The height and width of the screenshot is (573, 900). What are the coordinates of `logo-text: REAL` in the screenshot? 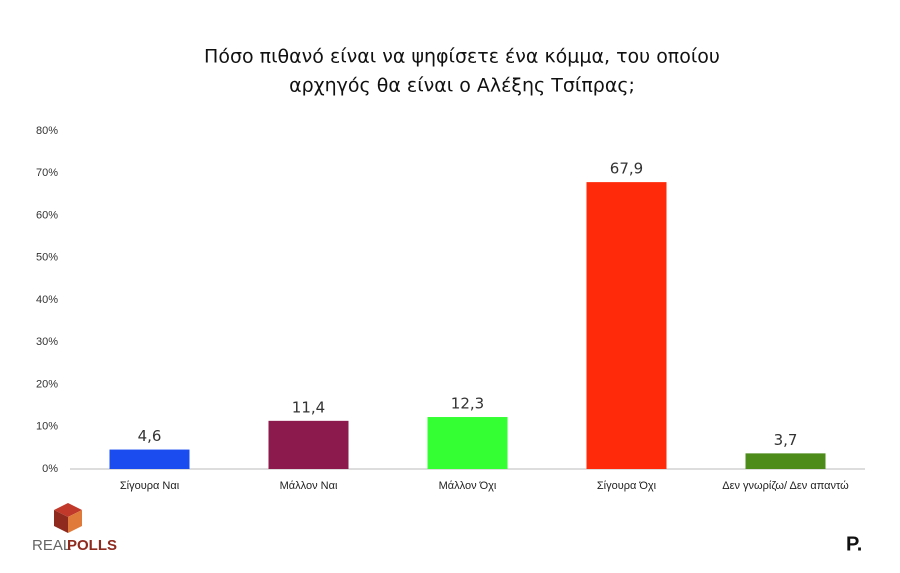 It's located at (51, 545).